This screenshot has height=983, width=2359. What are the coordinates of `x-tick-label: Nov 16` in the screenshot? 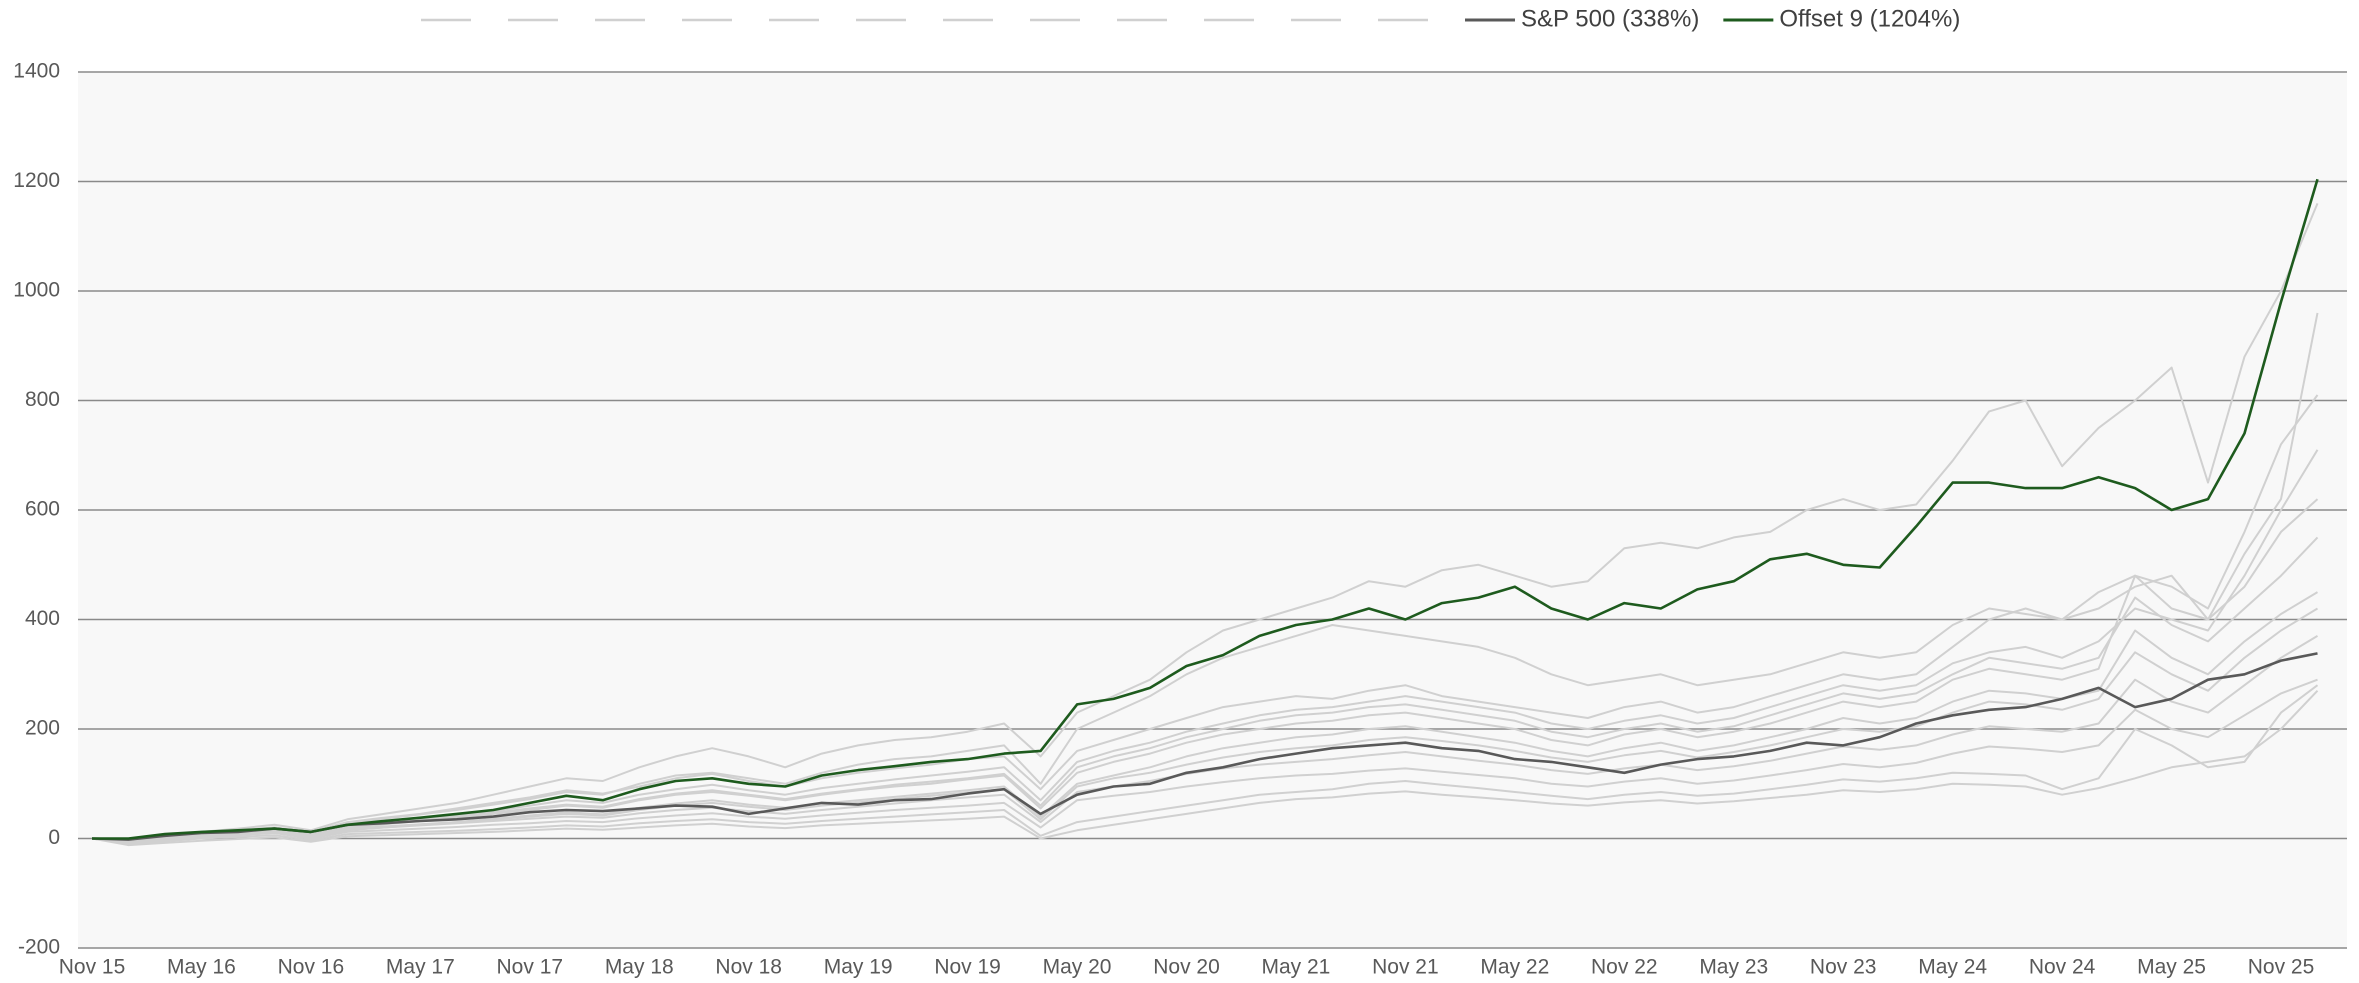 It's located at (311, 967).